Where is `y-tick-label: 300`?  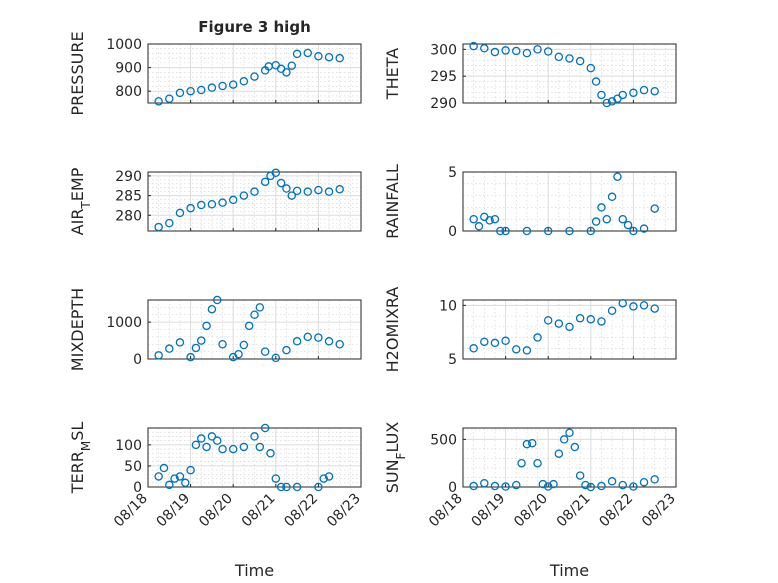 y-tick-label: 300 is located at coordinates (443, 50).